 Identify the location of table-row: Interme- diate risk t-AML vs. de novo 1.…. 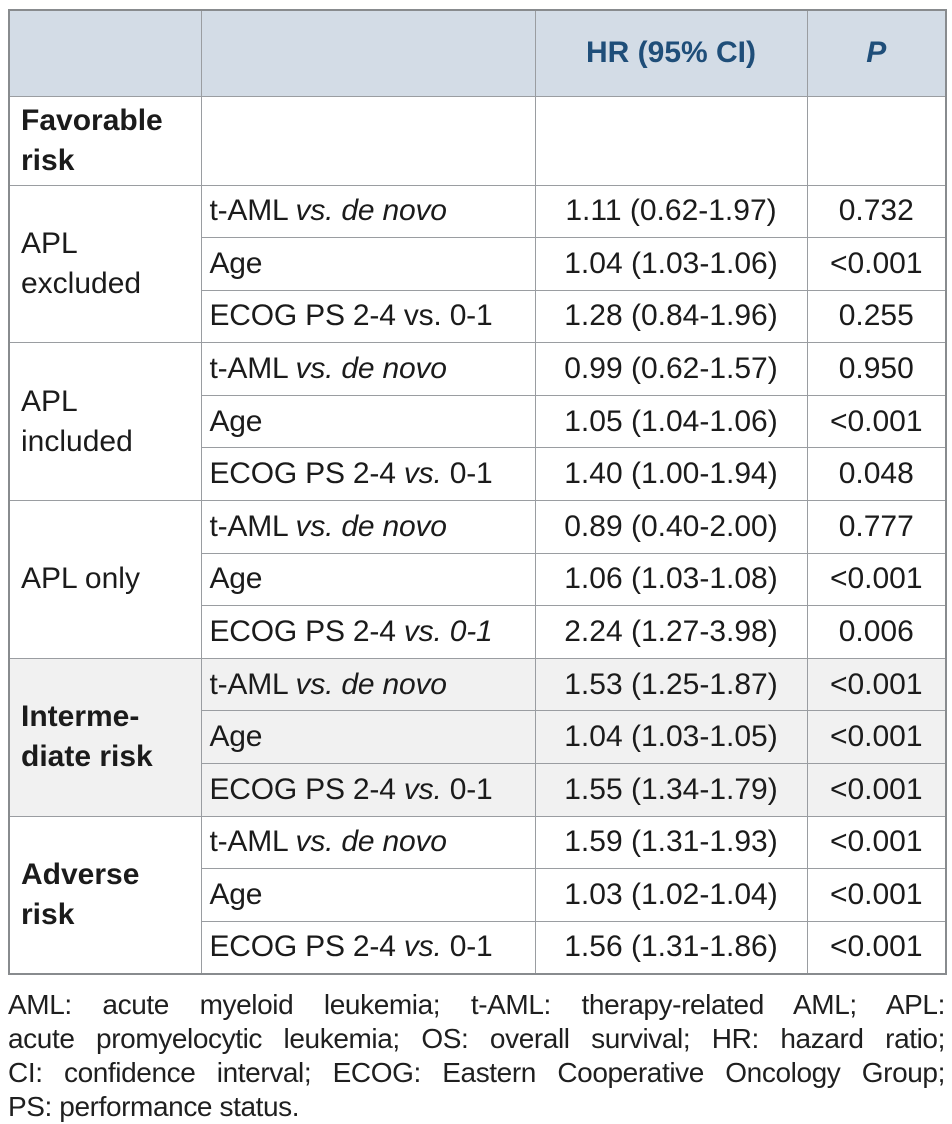
(477, 737).